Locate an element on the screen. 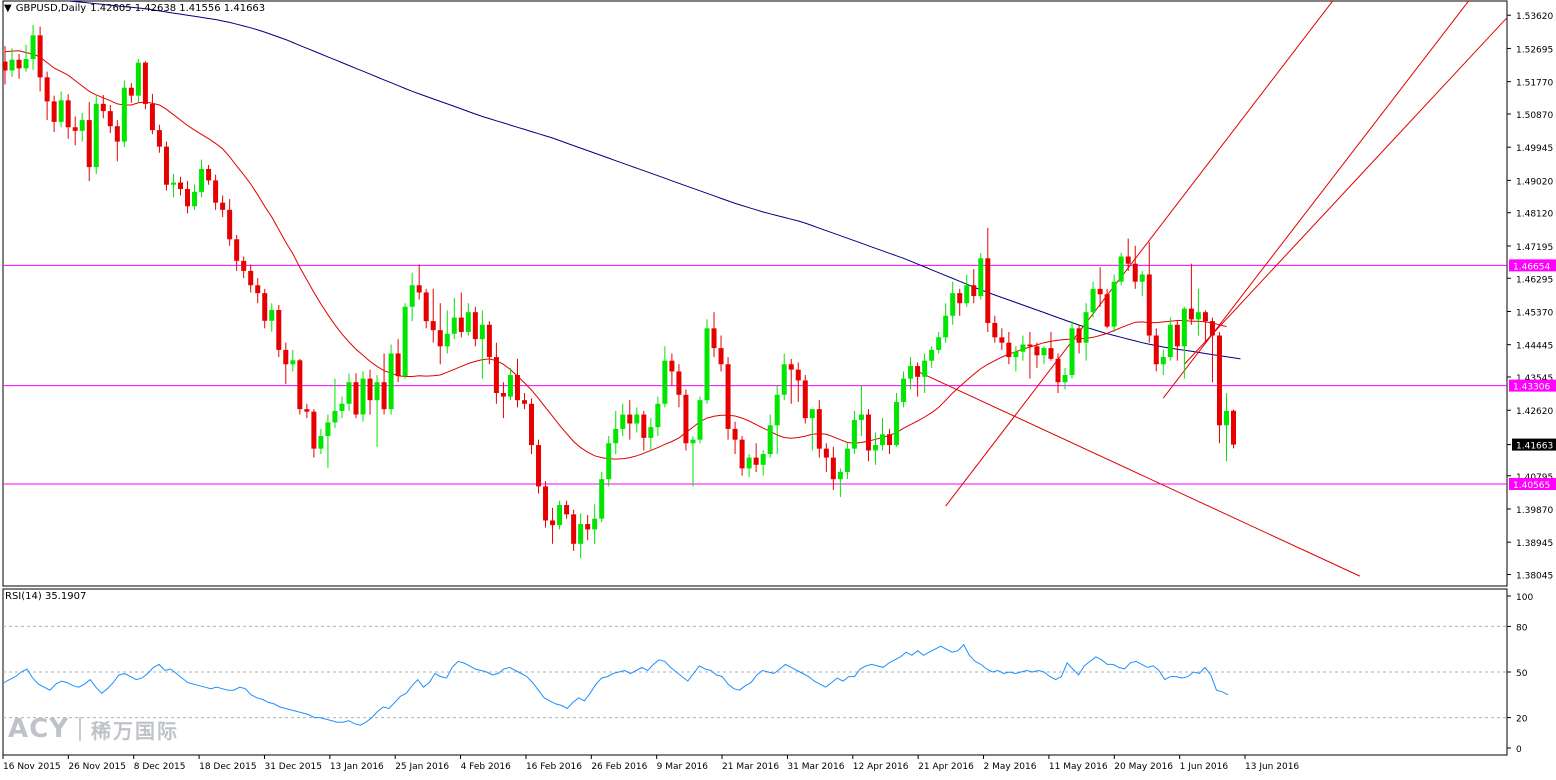 This screenshot has height=780, width=1556. rsi-y-tick-label: 0 is located at coordinates (1519, 750).